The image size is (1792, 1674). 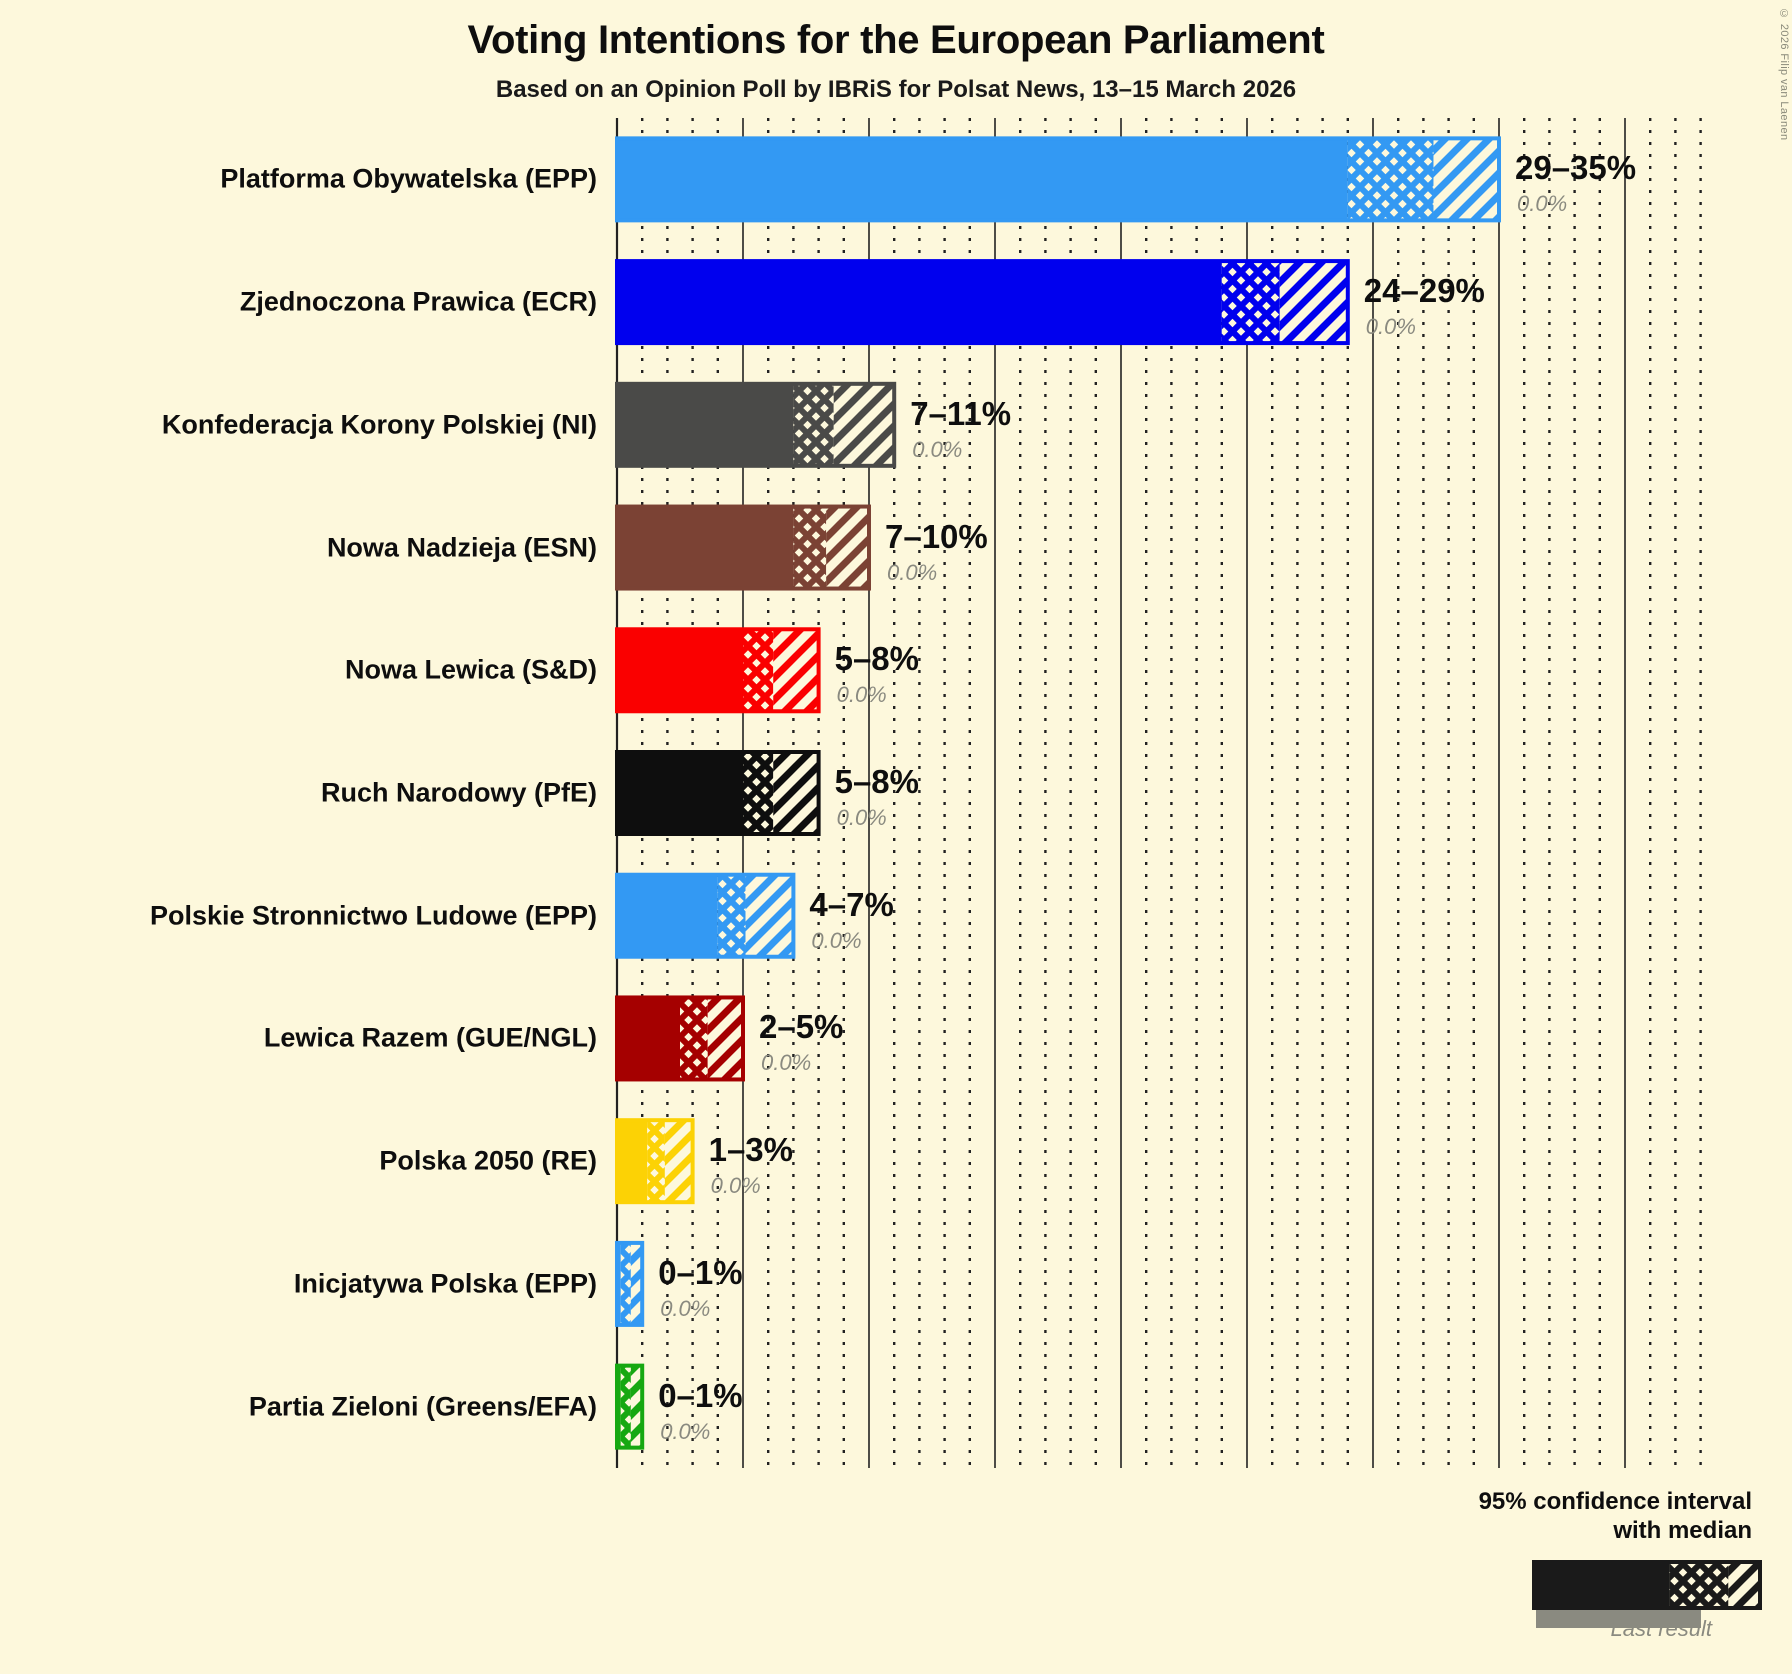 I want to click on party-label: Ruch Narodowy (PfE), so click(x=458, y=792).